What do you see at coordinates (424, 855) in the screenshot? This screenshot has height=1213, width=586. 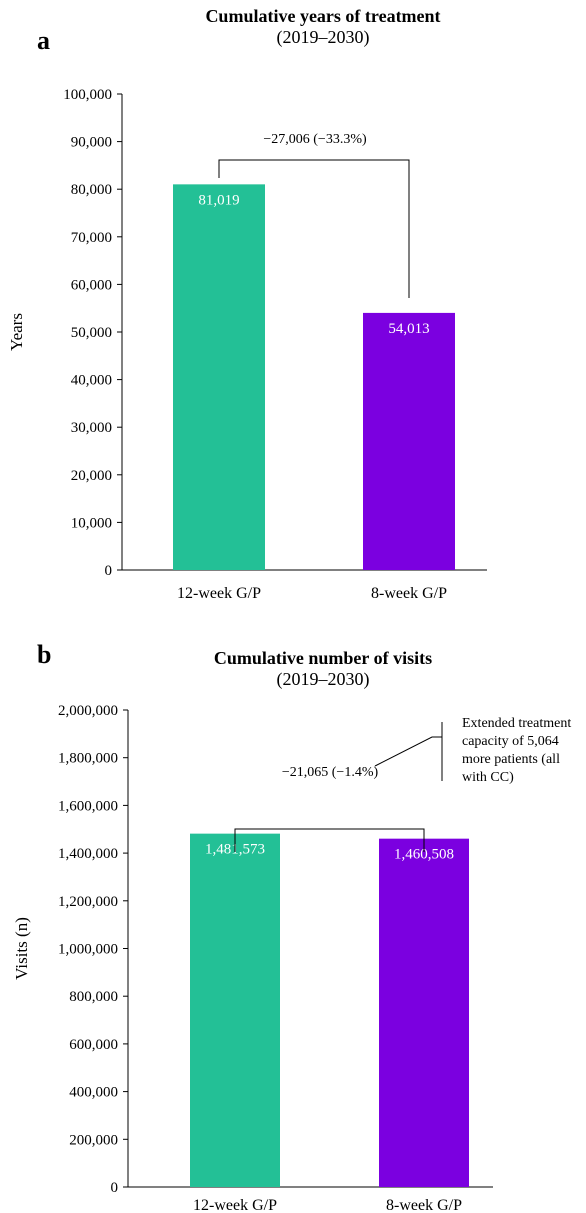 I see `chart-b-bar-2-value-label: 1,460,508` at bounding box center [424, 855].